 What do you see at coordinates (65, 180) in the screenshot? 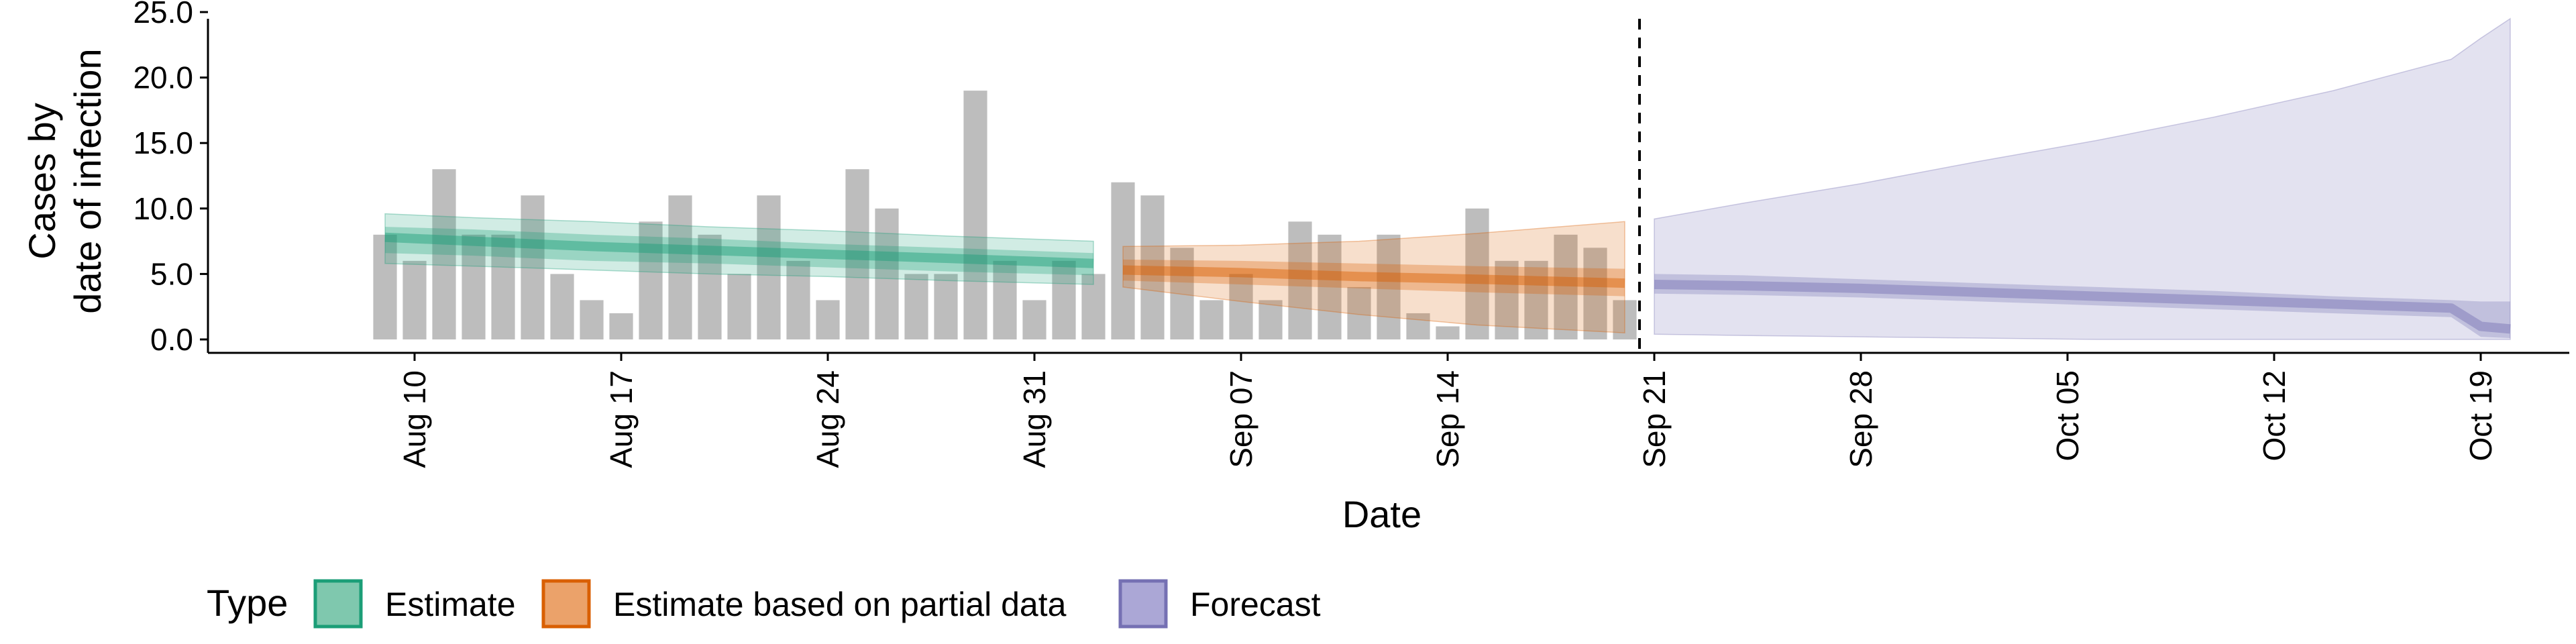
I see `y-axis-title: Cases by date of infection` at bounding box center [65, 180].